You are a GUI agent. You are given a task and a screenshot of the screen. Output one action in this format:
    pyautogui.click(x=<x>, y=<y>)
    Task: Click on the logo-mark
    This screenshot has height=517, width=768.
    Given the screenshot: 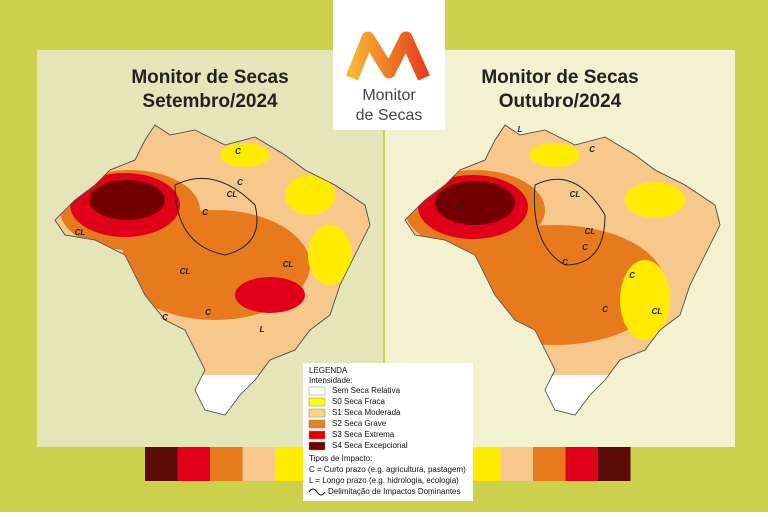 What is the action you would take?
    pyautogui.click(x=387, y=56)
    